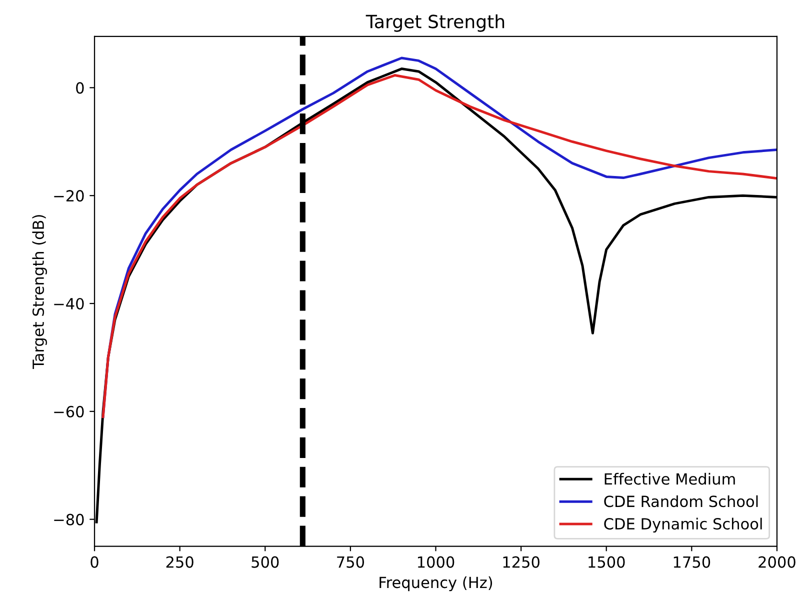 The image size is (801, 607). Describe the element at coordinates (69, 520) in the screenshot. I see `y-tick-label: −80` at that location.